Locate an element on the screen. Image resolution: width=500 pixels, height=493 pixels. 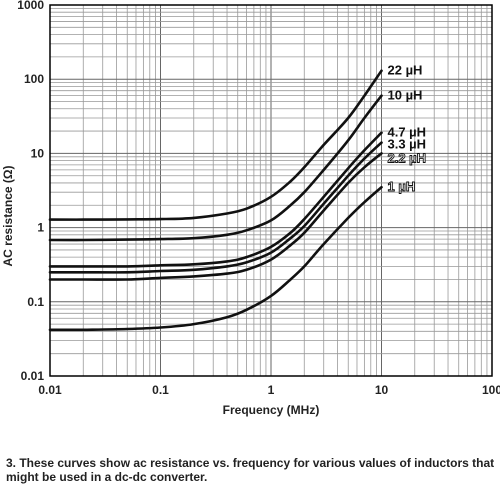
y-tick-label: 10 is located at coordinates (38, 153).